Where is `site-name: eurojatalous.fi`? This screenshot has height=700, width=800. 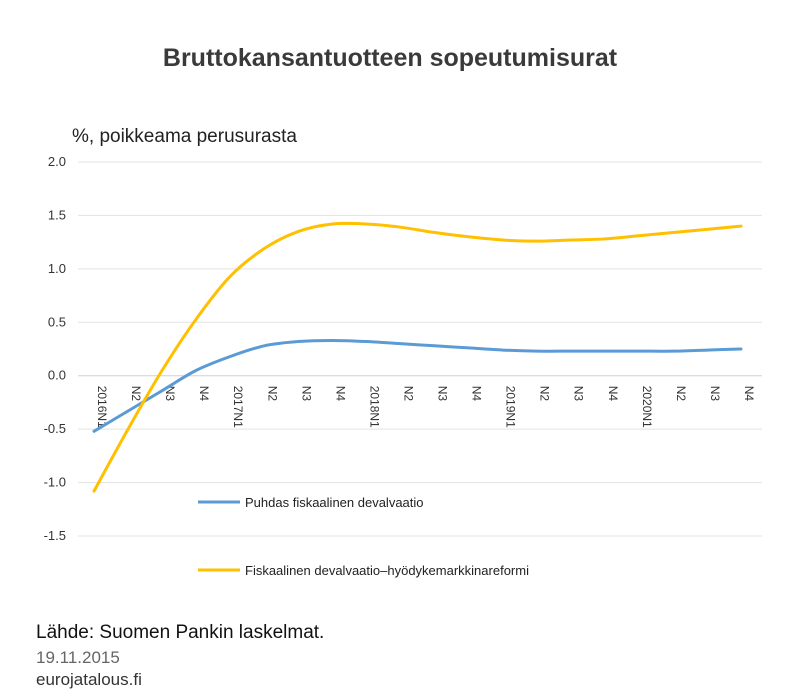 site-name: eurojatalous.fi is located at coordinates (89, 679).